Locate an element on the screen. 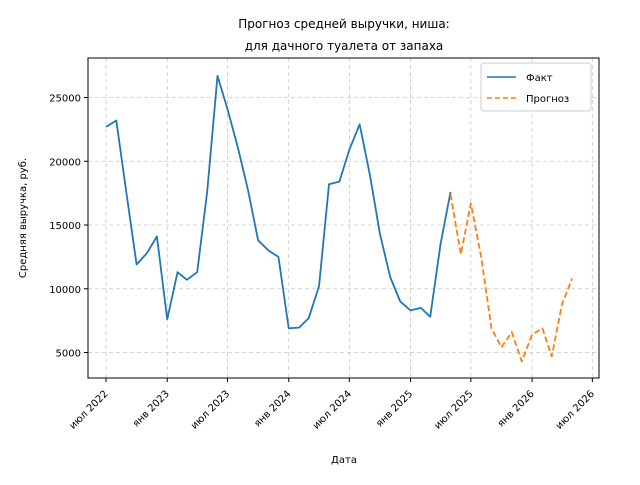 The height and width of the screenshot is (485, 640). y-axis: 5000 10000 15000 20000 25000 is located at coordinates (68, 227).